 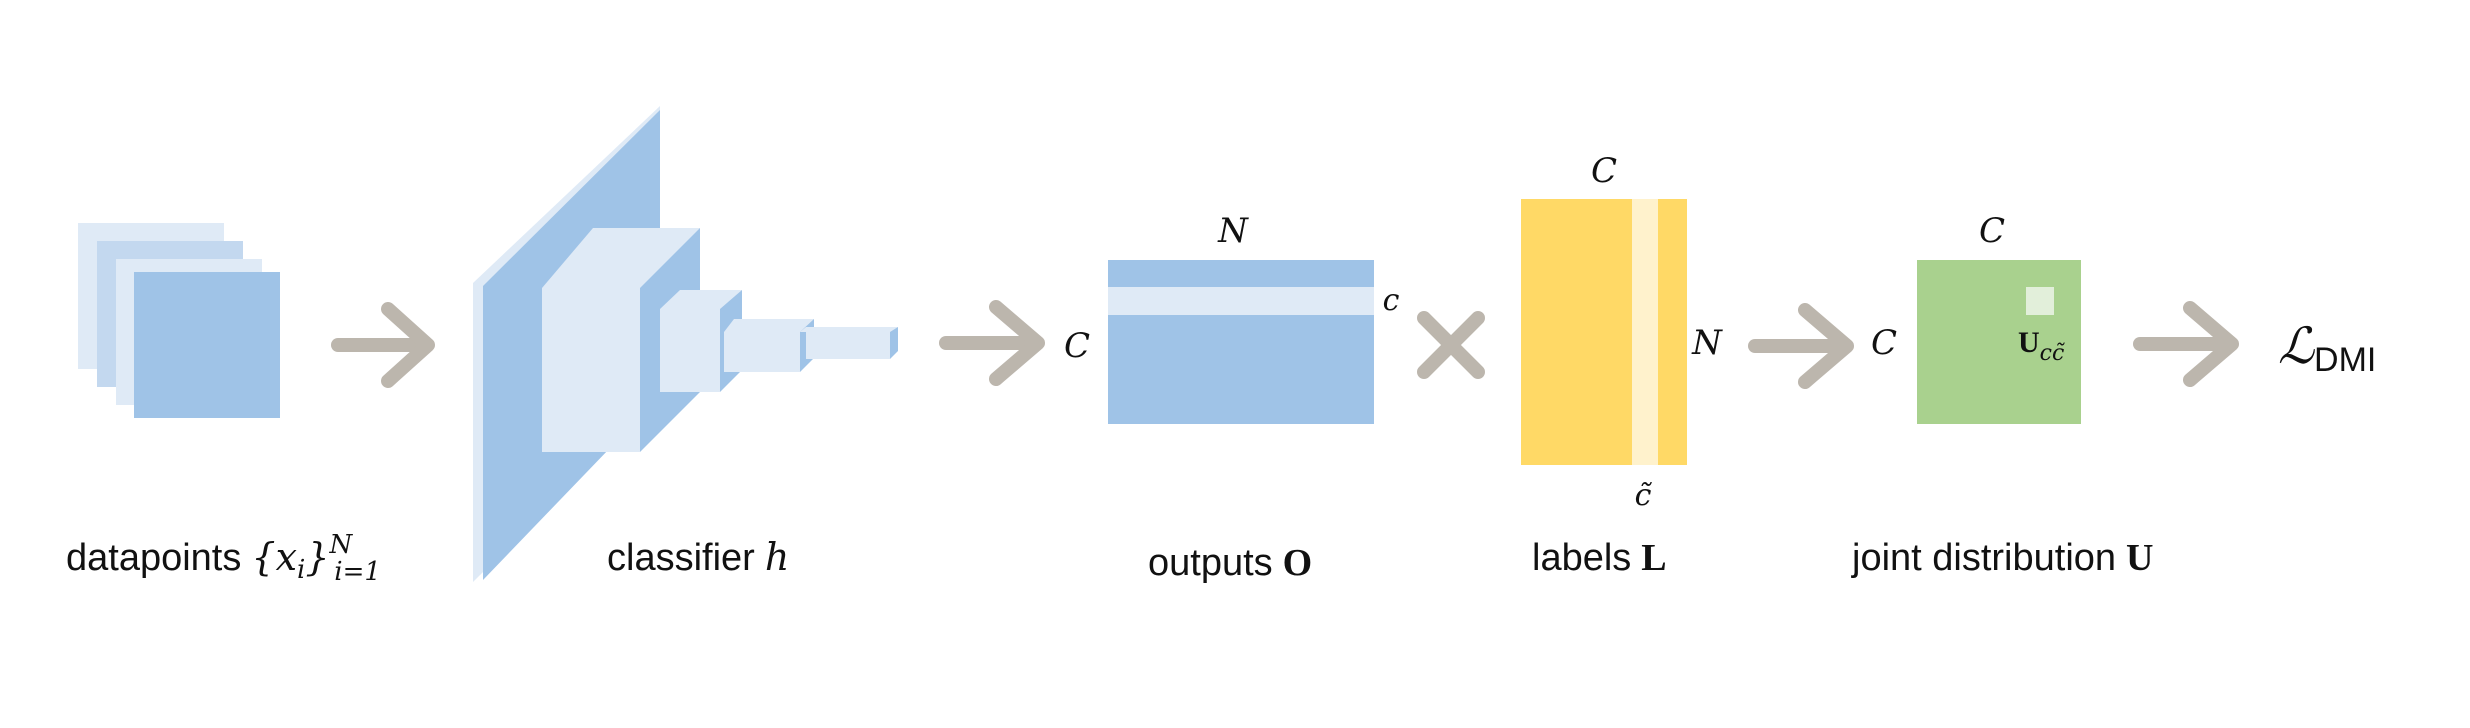 I want to click on caption-outputs: outputs O, so click(x=1230, y=563).